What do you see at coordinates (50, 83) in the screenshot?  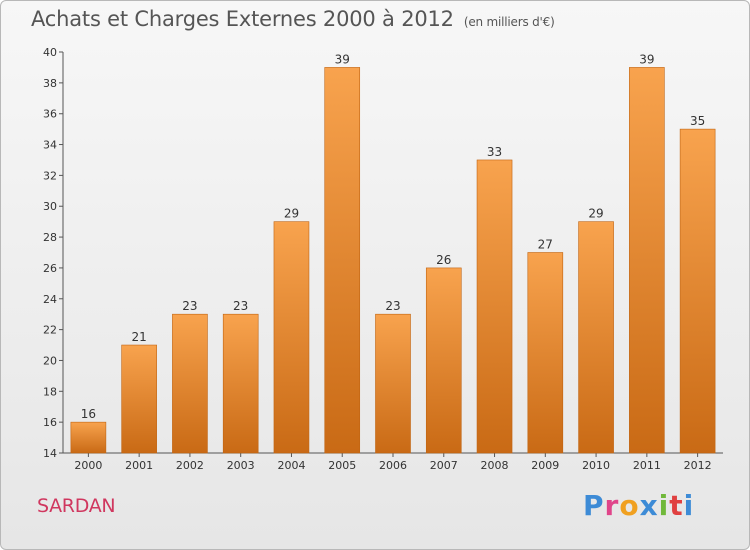 I see `y-tick-label: 38` at bounding box center [50, 83].